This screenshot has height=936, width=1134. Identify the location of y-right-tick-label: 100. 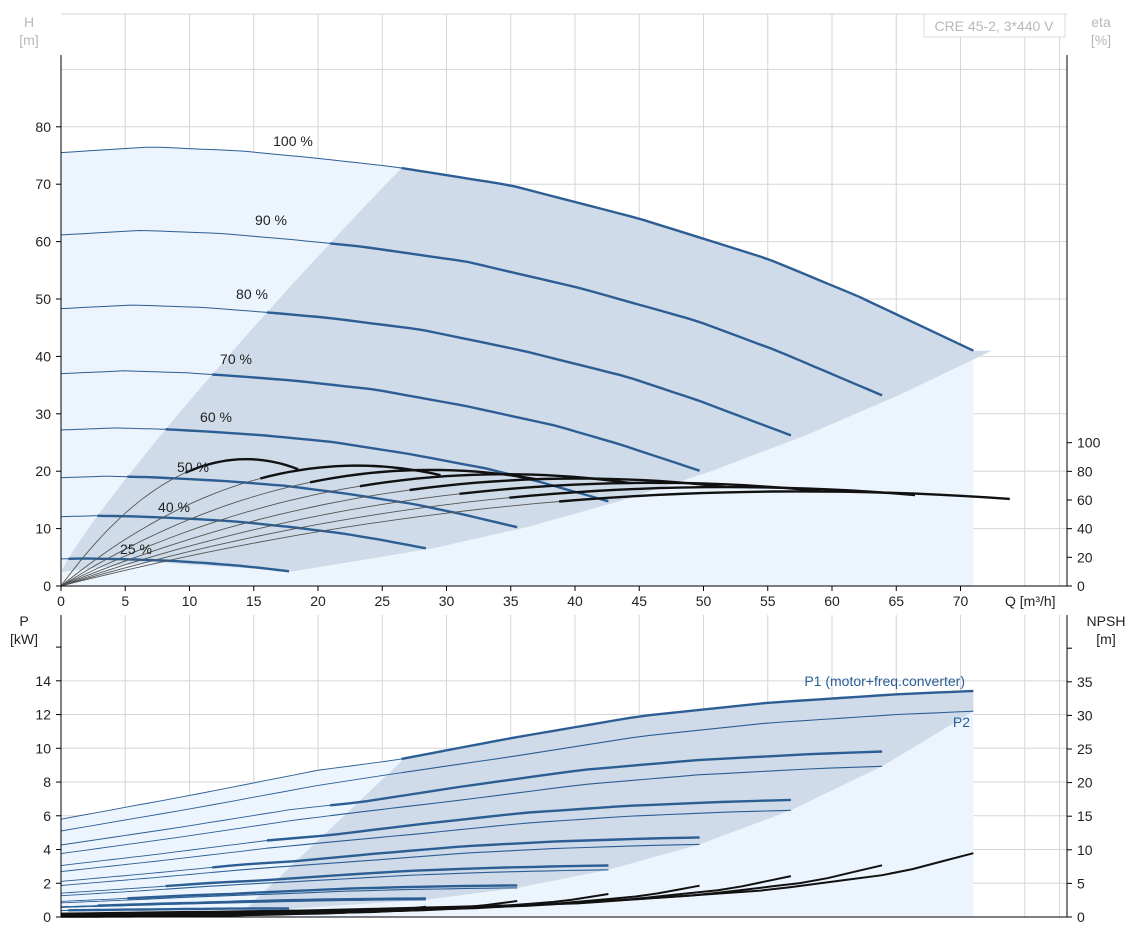
(1089, 443).